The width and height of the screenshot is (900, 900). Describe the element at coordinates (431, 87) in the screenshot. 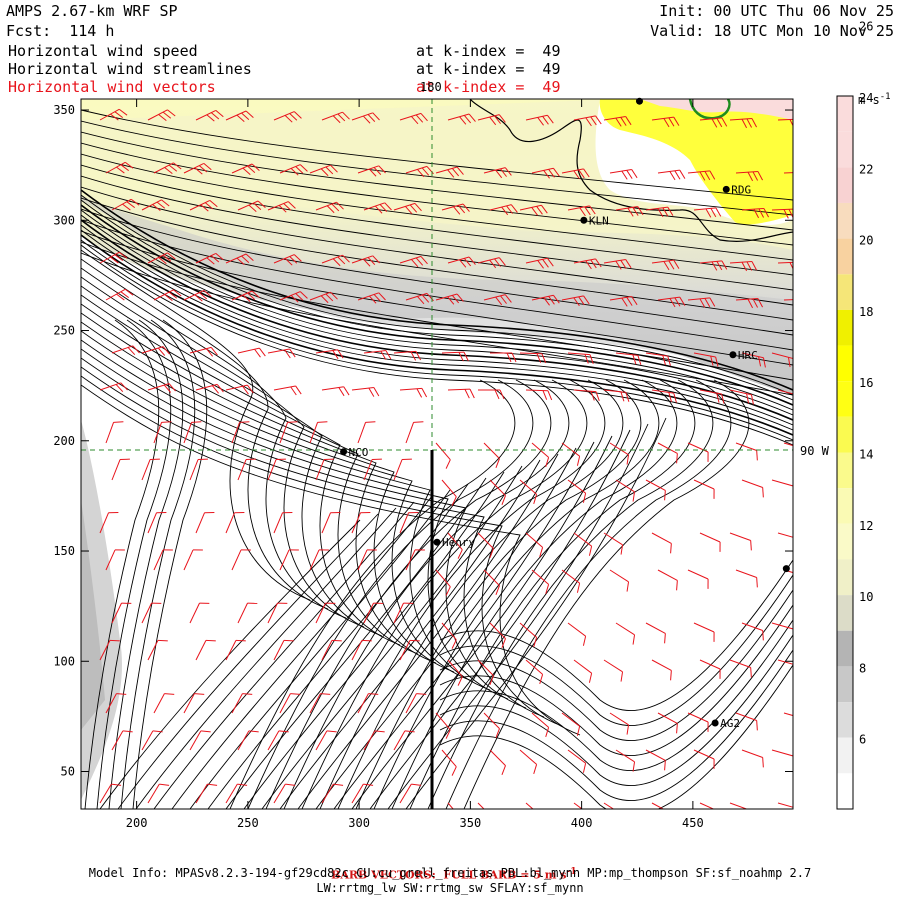

I see `meridian-label: 180` at that location.